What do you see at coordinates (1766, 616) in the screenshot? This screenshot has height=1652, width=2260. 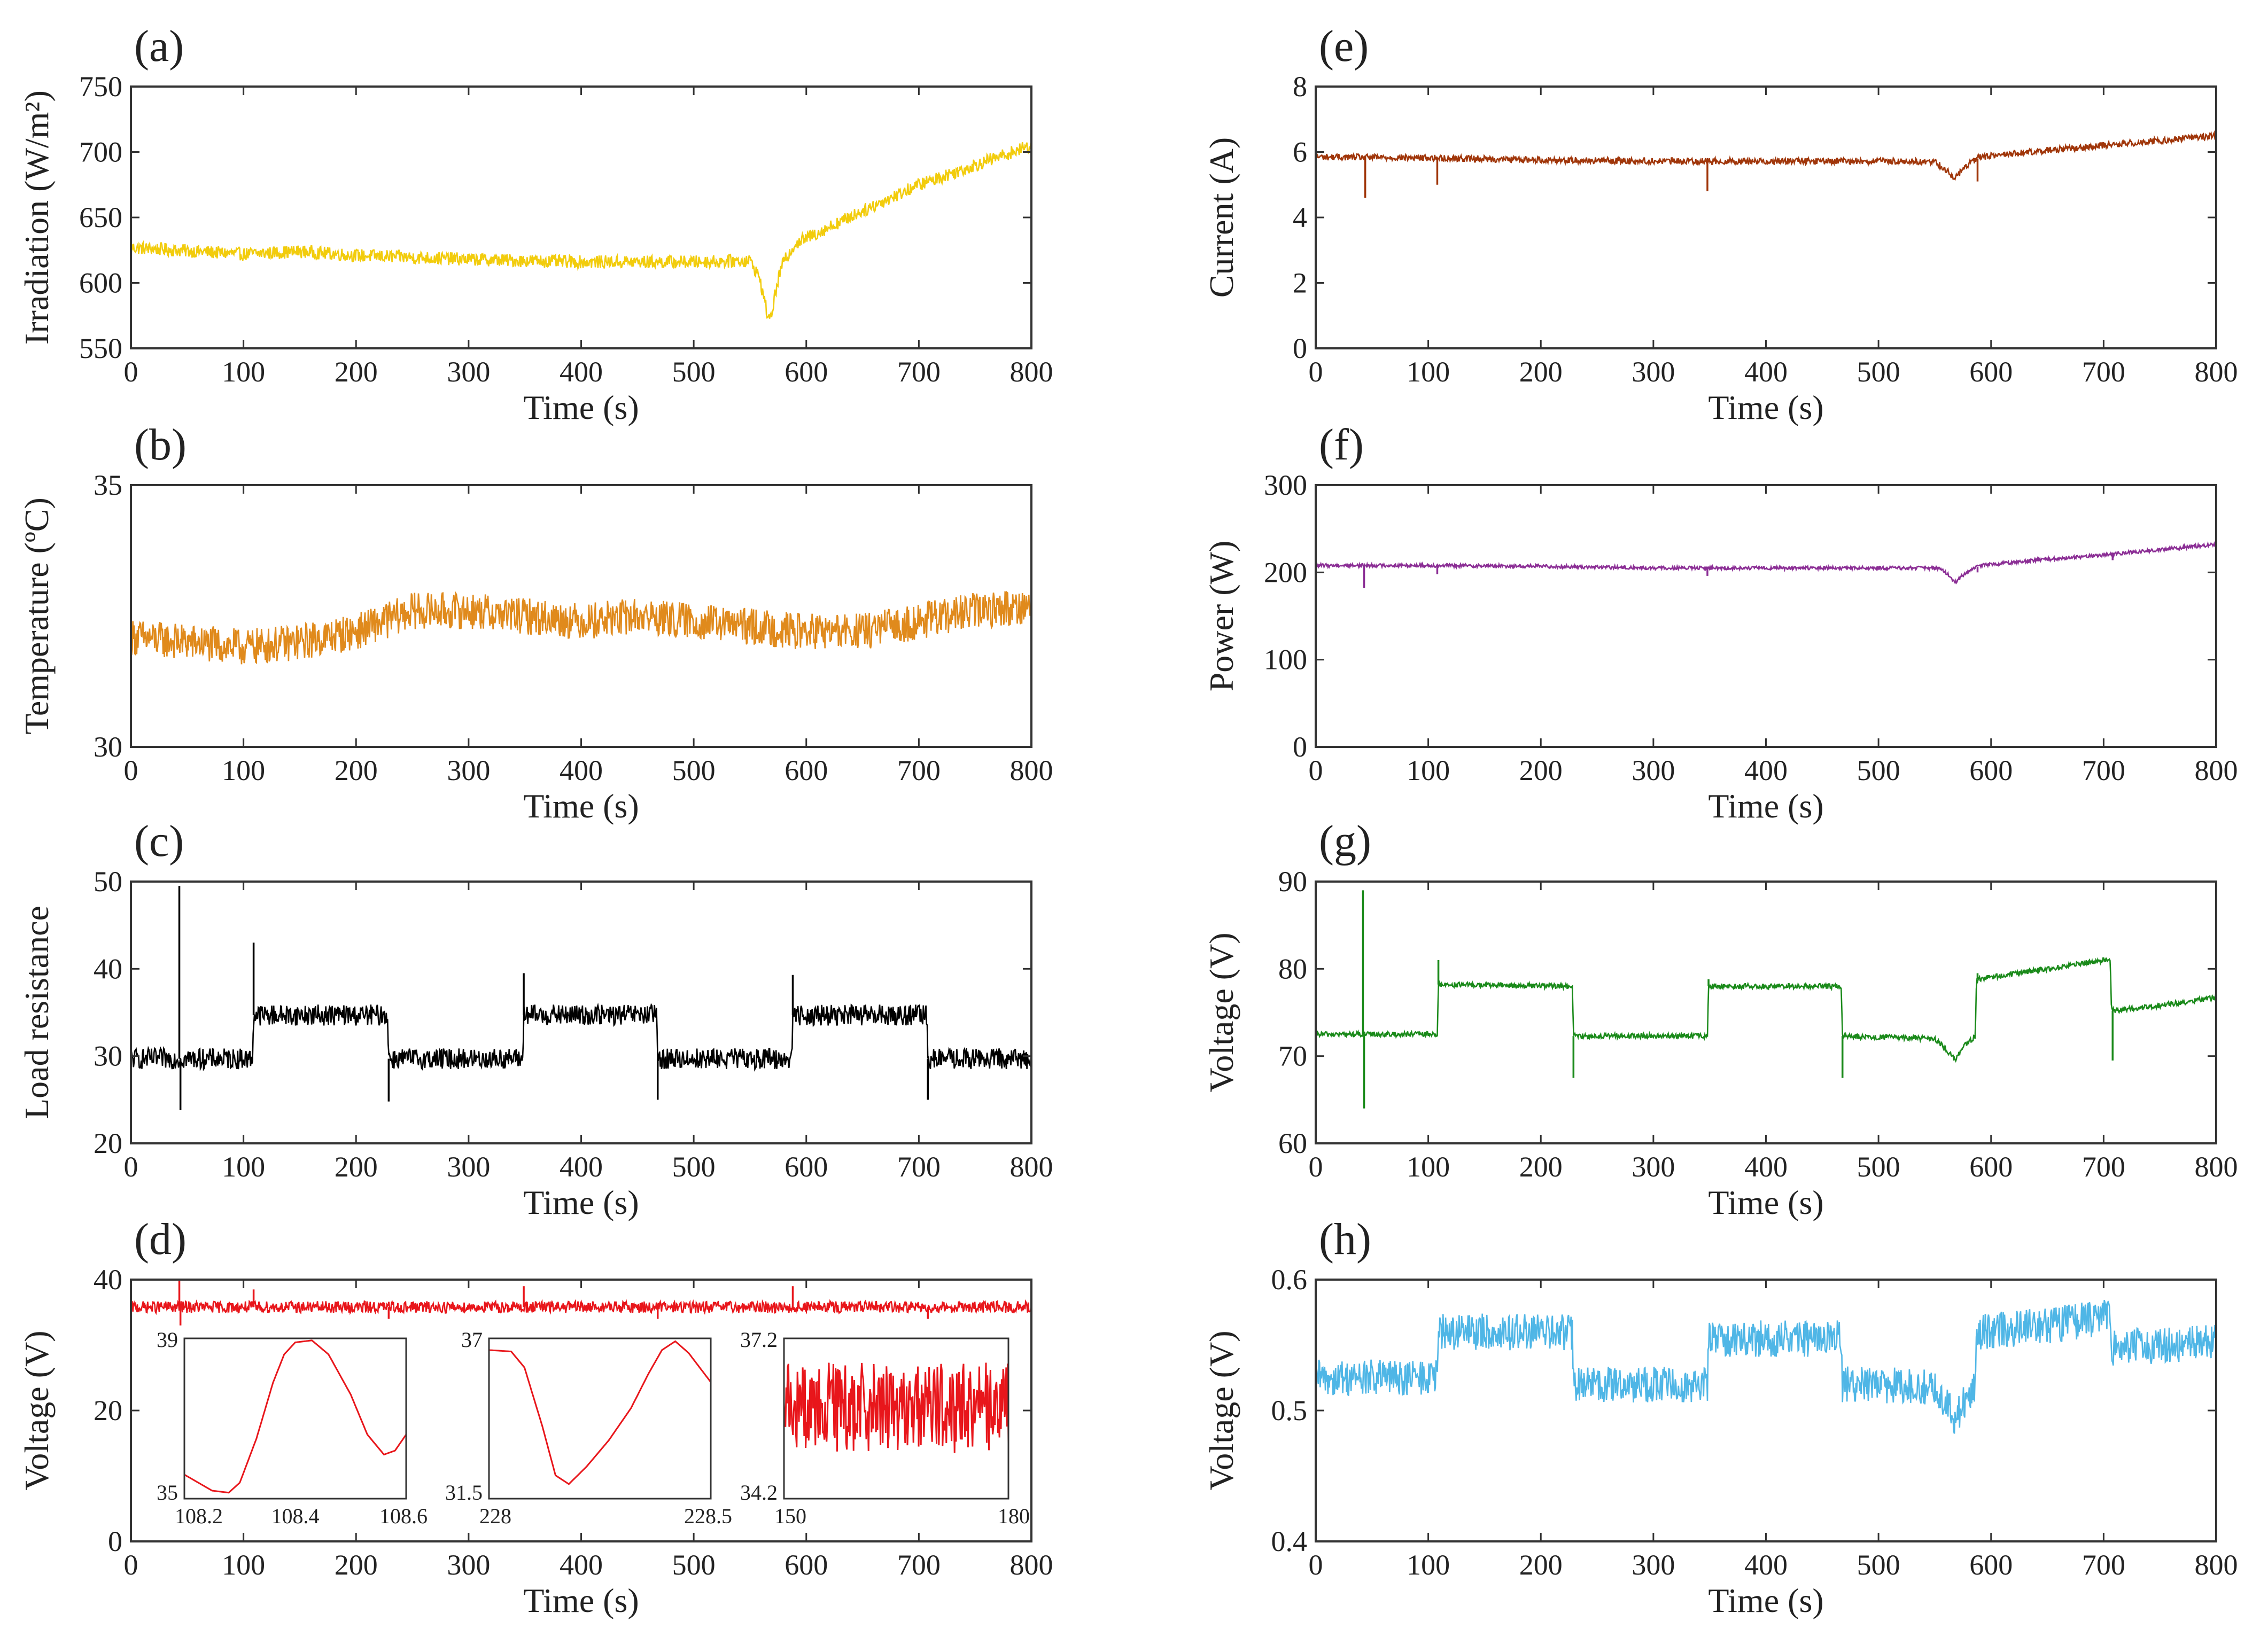 I see `axes-frame-f` at bounding box center [1766, 616].